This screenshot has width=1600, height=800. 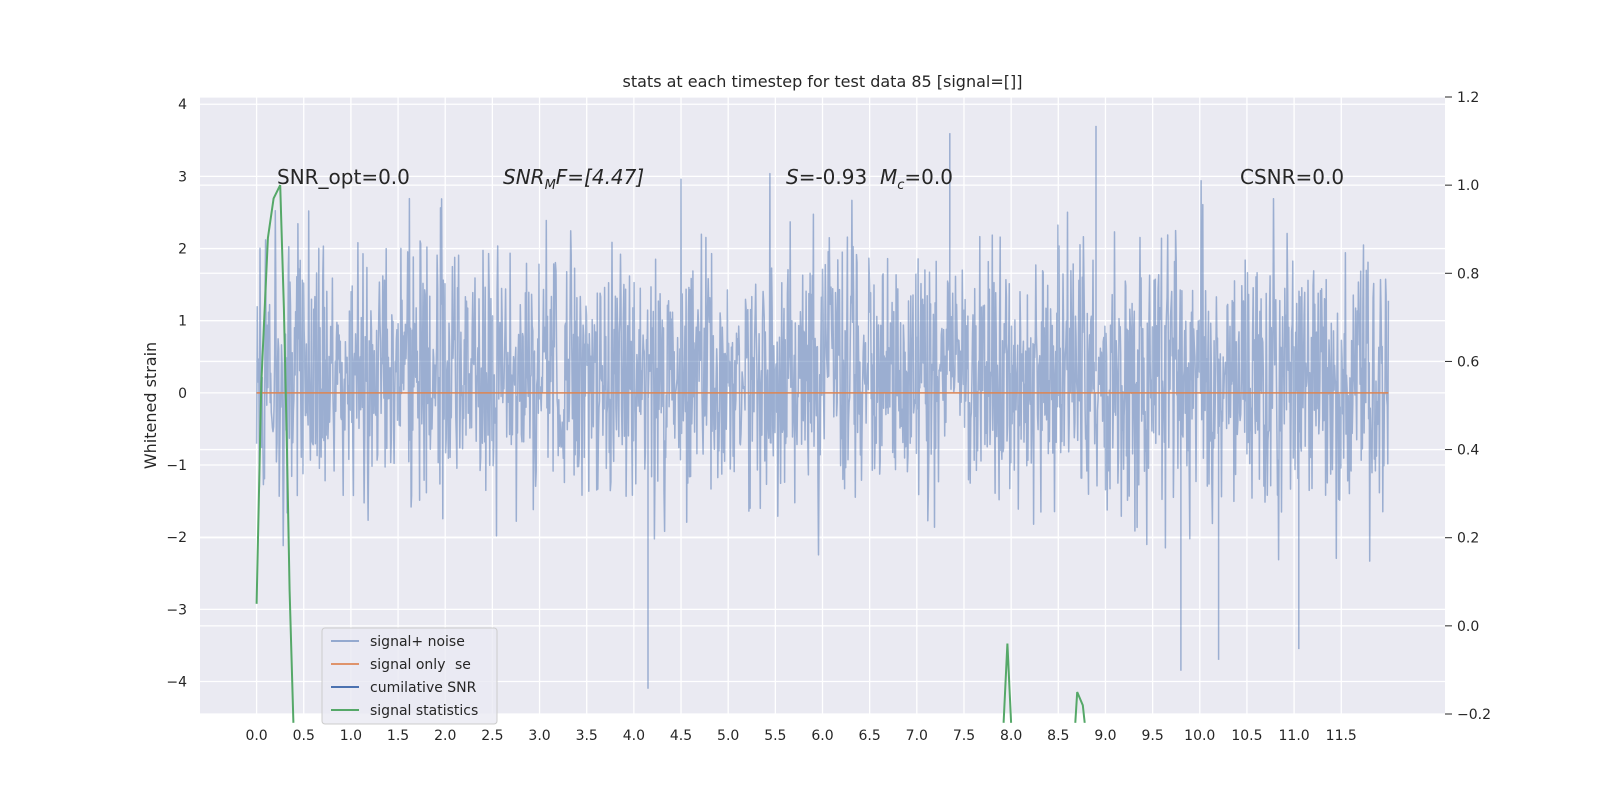 What do you see at coordinates (417, 642) in the screenshot?
I see `legend-label: signal+ noise` at bounding box center [417, 642].